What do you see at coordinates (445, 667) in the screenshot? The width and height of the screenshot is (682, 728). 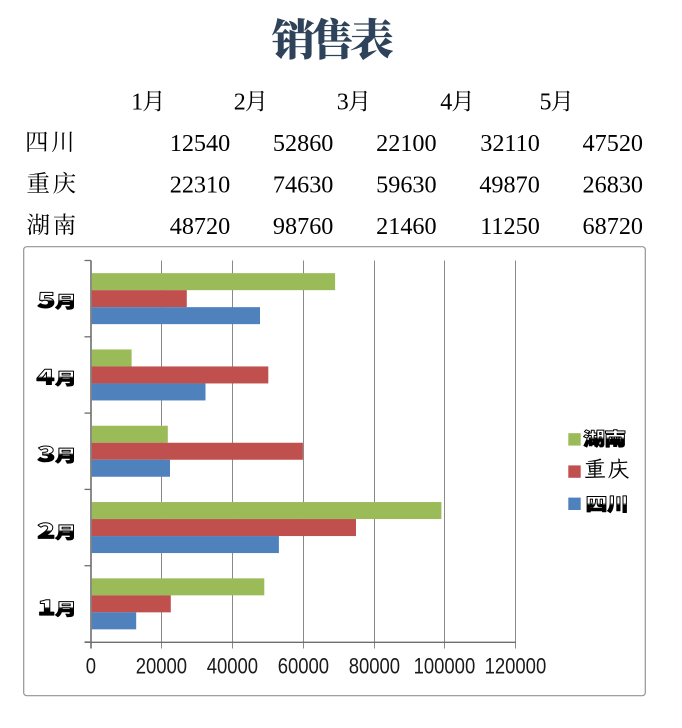 I see `svg-text: 100000` at bounding box center [445, 667].